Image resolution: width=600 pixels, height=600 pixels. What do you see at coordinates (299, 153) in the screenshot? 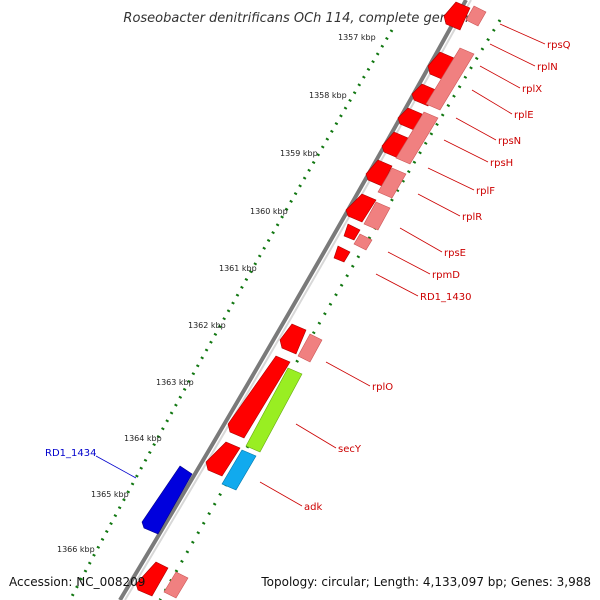
I see `tick-label: 1359 kbp` at bounding box center [299, 153].